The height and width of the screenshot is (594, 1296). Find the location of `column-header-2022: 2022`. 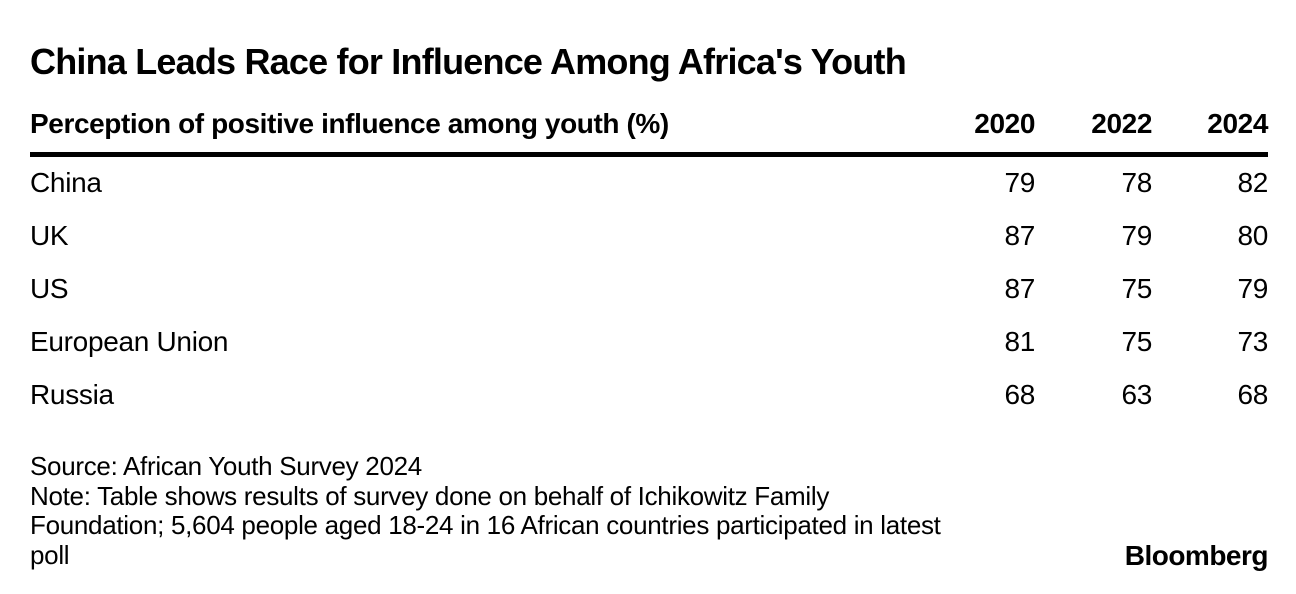

column-header-2022: 2022 is located at coordinates (1121, 123).